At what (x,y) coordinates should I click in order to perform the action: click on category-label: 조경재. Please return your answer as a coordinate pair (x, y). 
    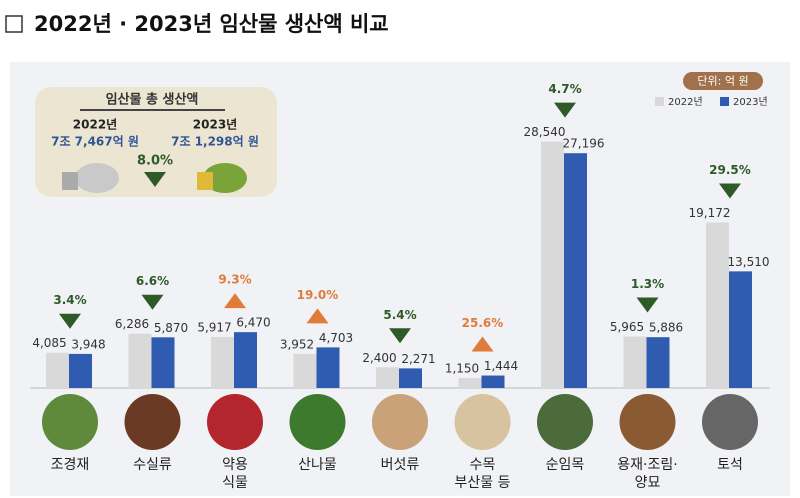
    Looking at the image, I should click on (70, 465).